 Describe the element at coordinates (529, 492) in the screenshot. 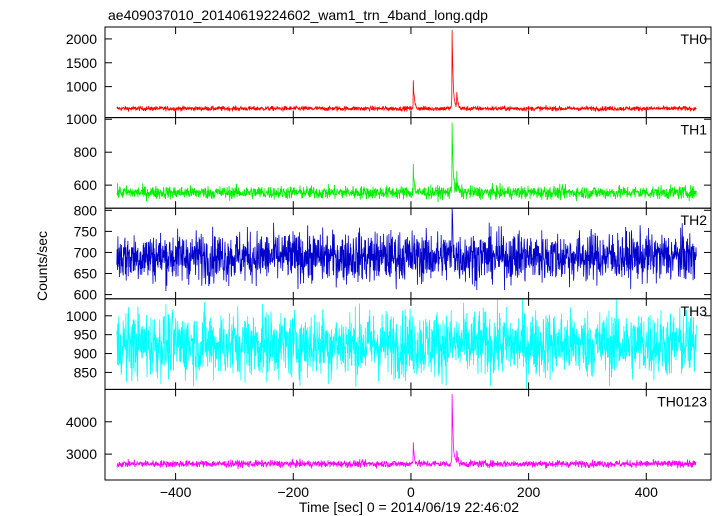

I see `x-tick-label: 200` at that location.